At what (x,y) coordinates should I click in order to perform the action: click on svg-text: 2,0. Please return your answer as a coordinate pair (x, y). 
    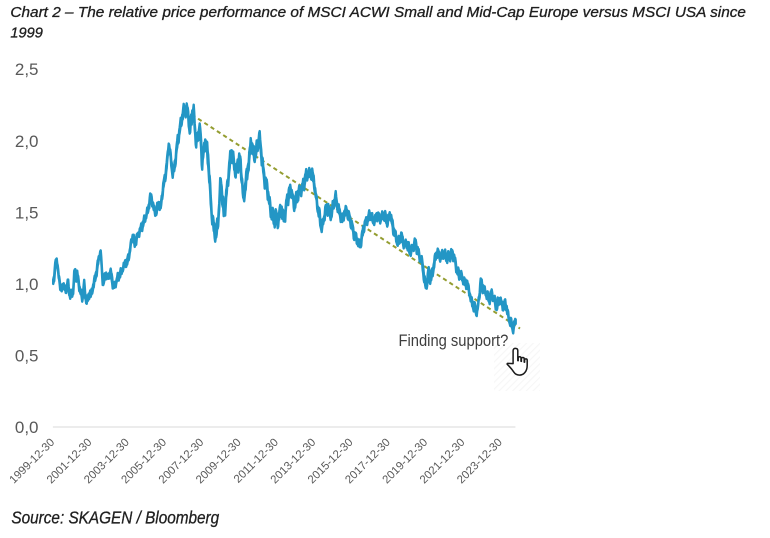
    Looking at the image, I should click on (27, 141).